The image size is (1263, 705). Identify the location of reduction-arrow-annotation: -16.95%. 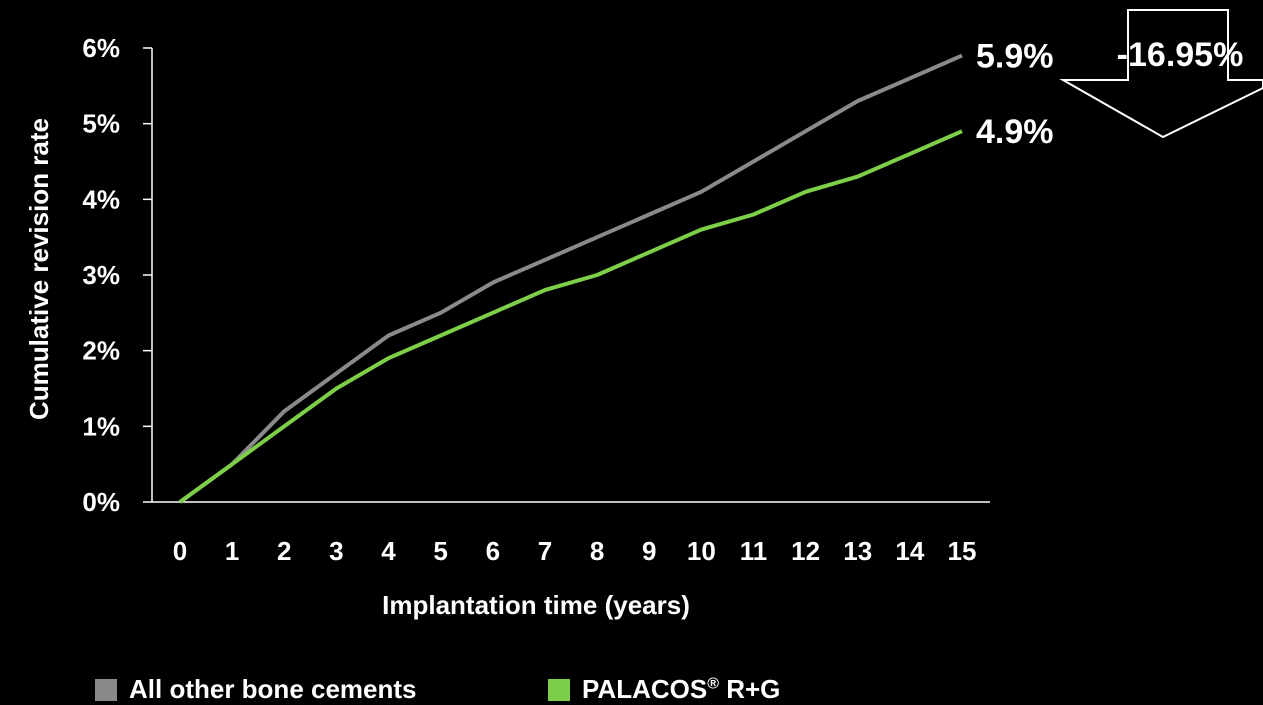
(1161, 74).